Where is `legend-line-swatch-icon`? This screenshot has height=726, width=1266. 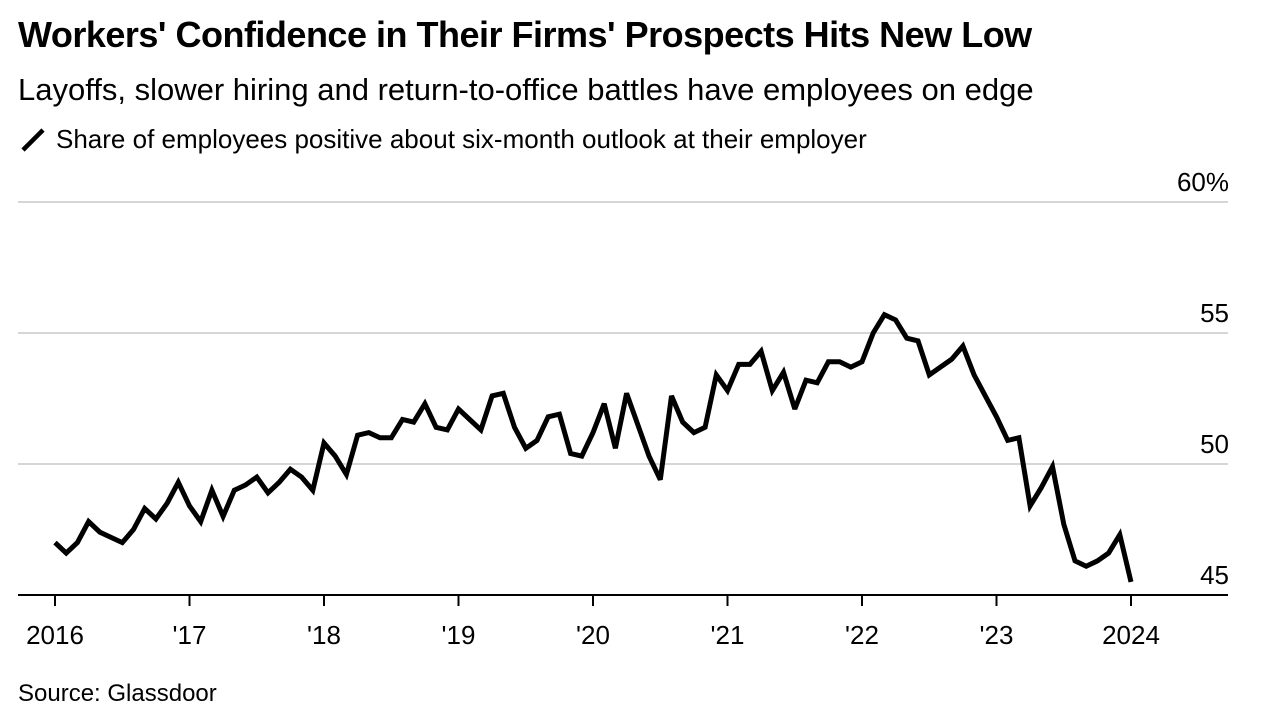
legend-line-swatch-icon is located at coordinates (33, 139).